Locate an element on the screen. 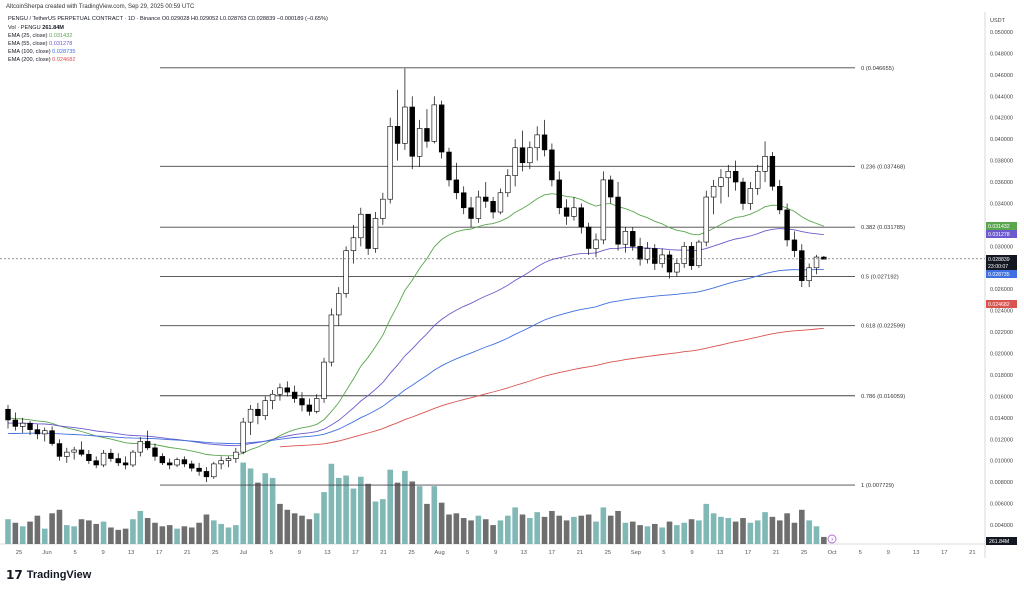 The height and width of the screenshot is (589, 1024). price-tick-label: 0.020000 is located at coordinates (1001, 355).